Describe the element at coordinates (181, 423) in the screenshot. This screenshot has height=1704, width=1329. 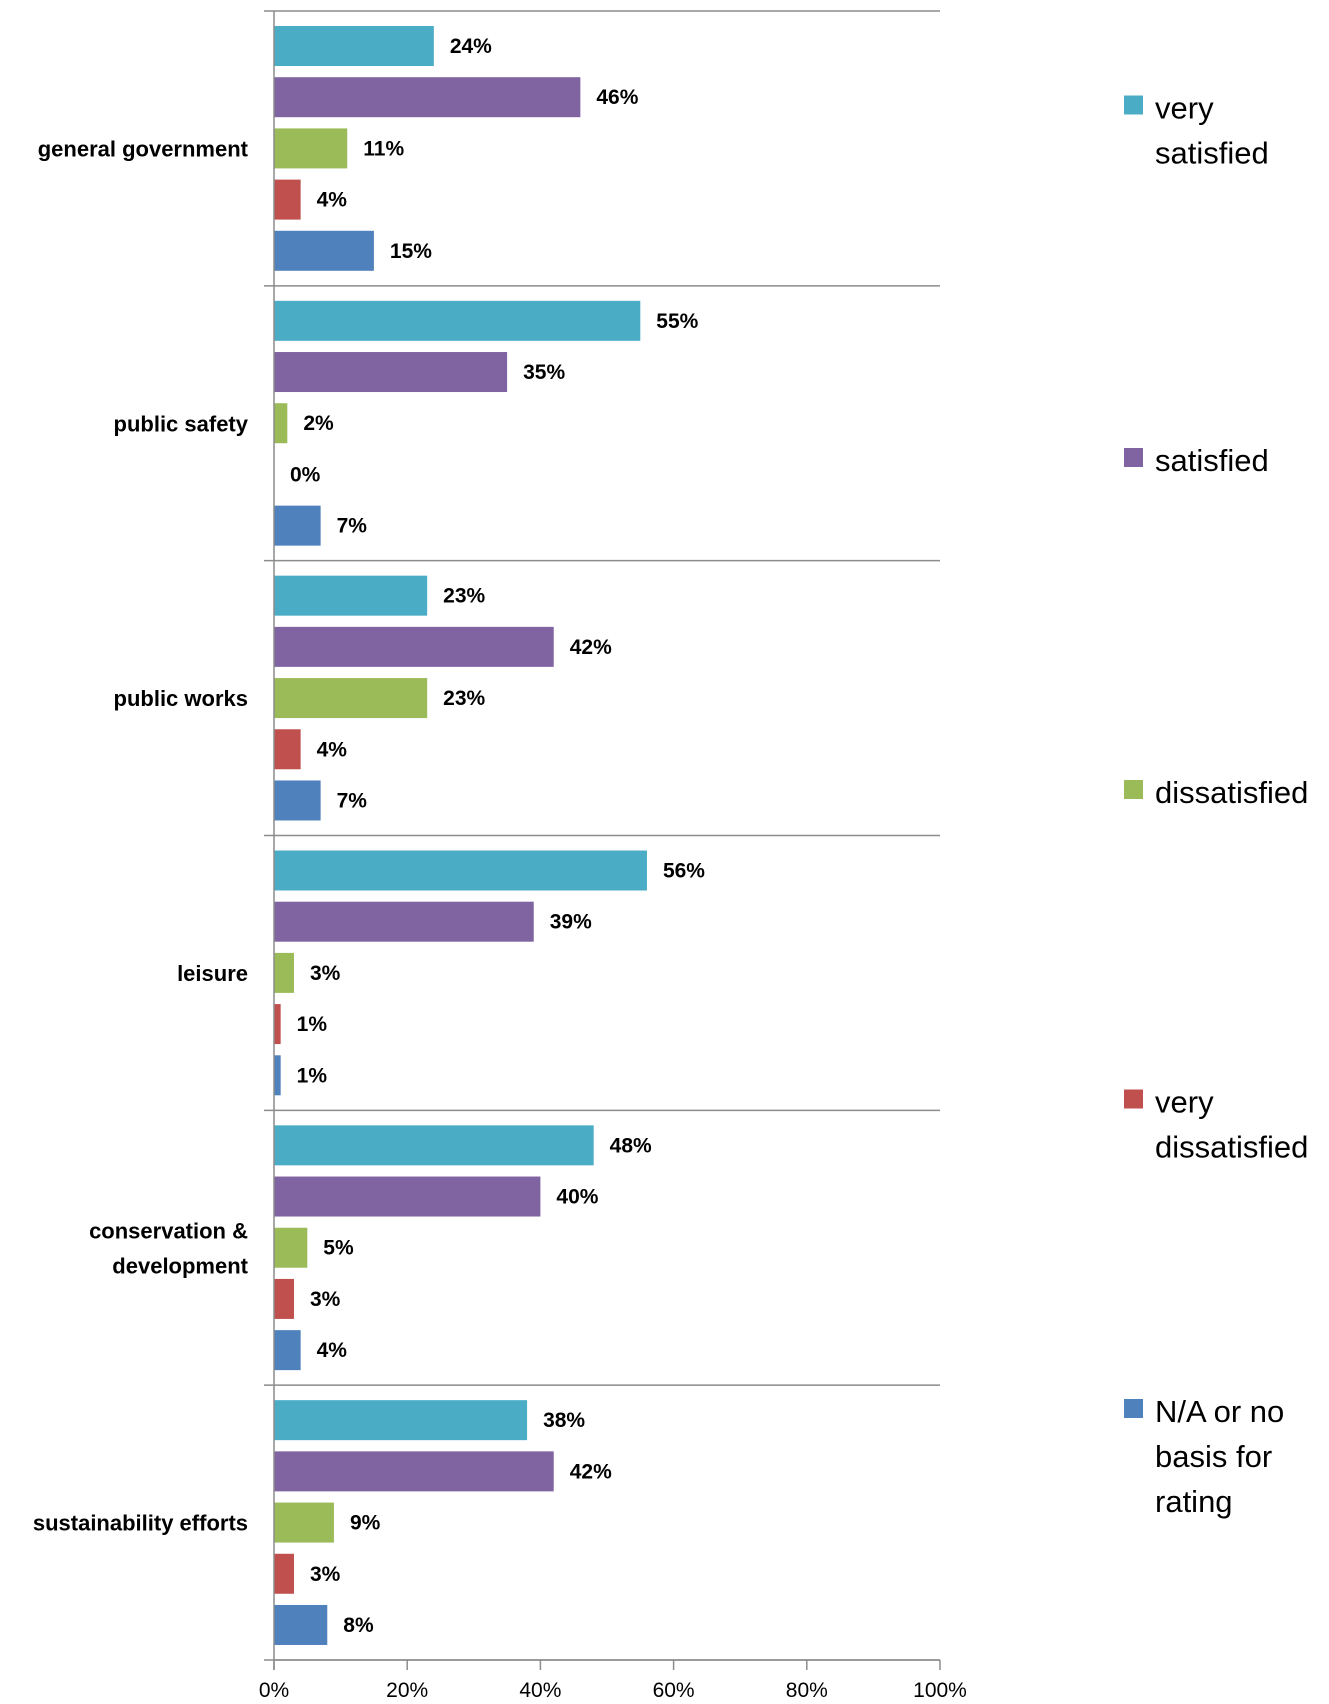
I see `category-label: public safety` at that location.